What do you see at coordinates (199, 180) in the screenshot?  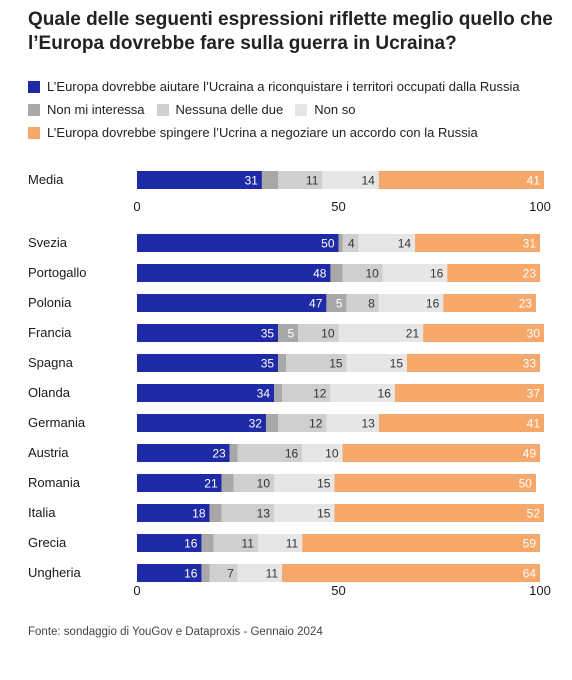 I see `bar-media-s0` at bounding box center [199, 180].